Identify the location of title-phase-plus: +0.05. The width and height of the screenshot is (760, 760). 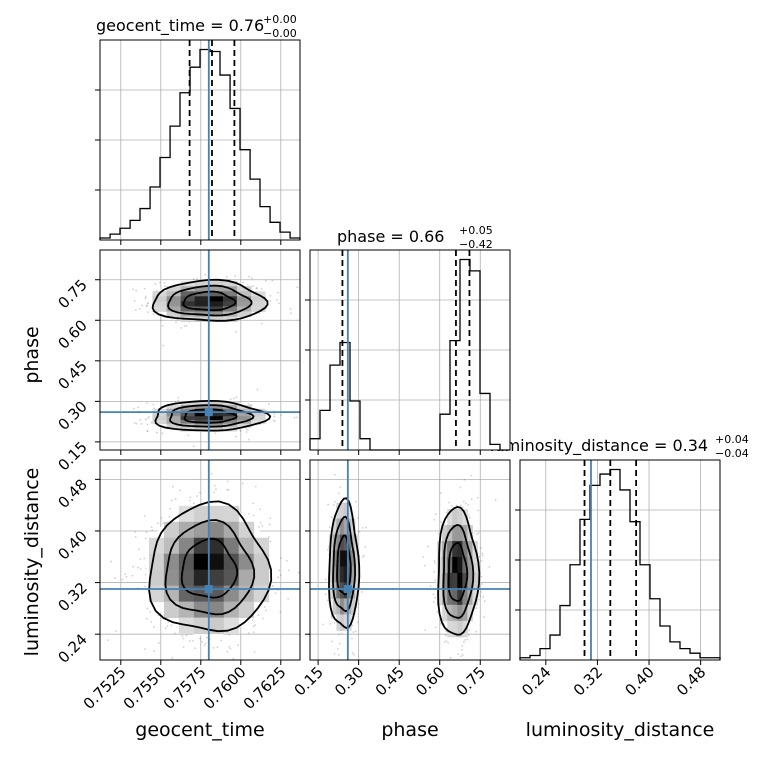
(476, 230).